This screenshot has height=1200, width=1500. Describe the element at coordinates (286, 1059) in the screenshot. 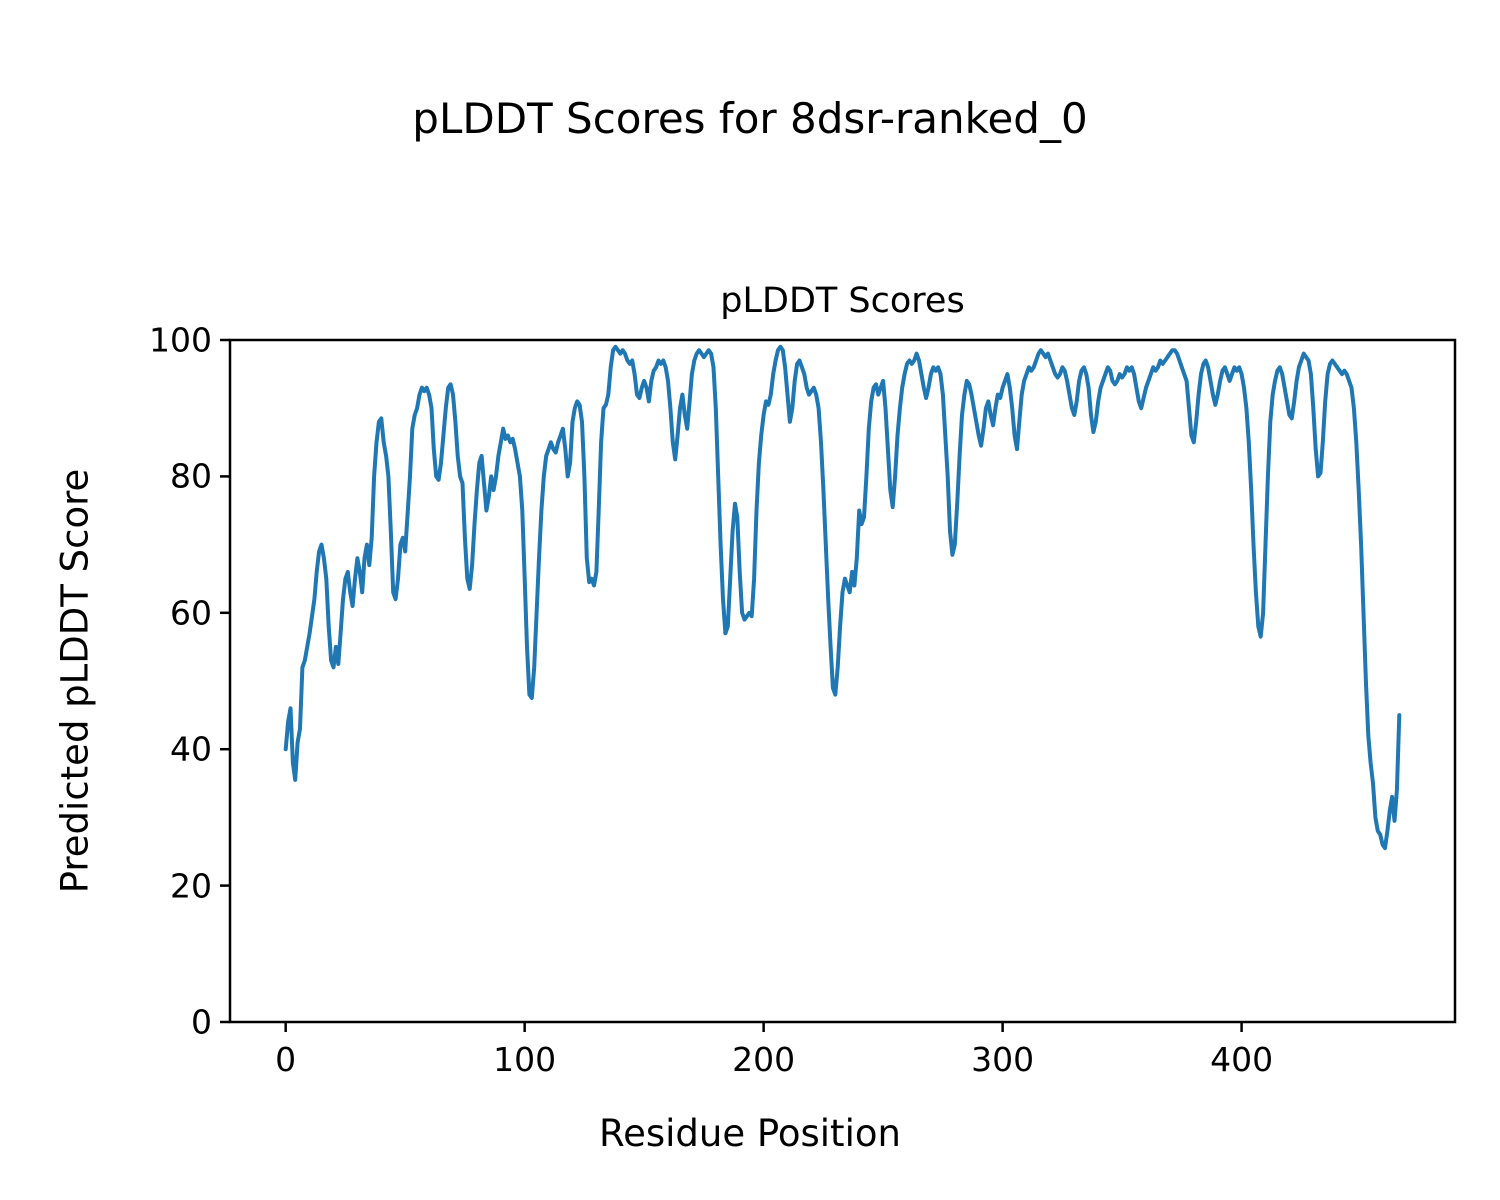

I see `x-tick-label: 0` at that location.